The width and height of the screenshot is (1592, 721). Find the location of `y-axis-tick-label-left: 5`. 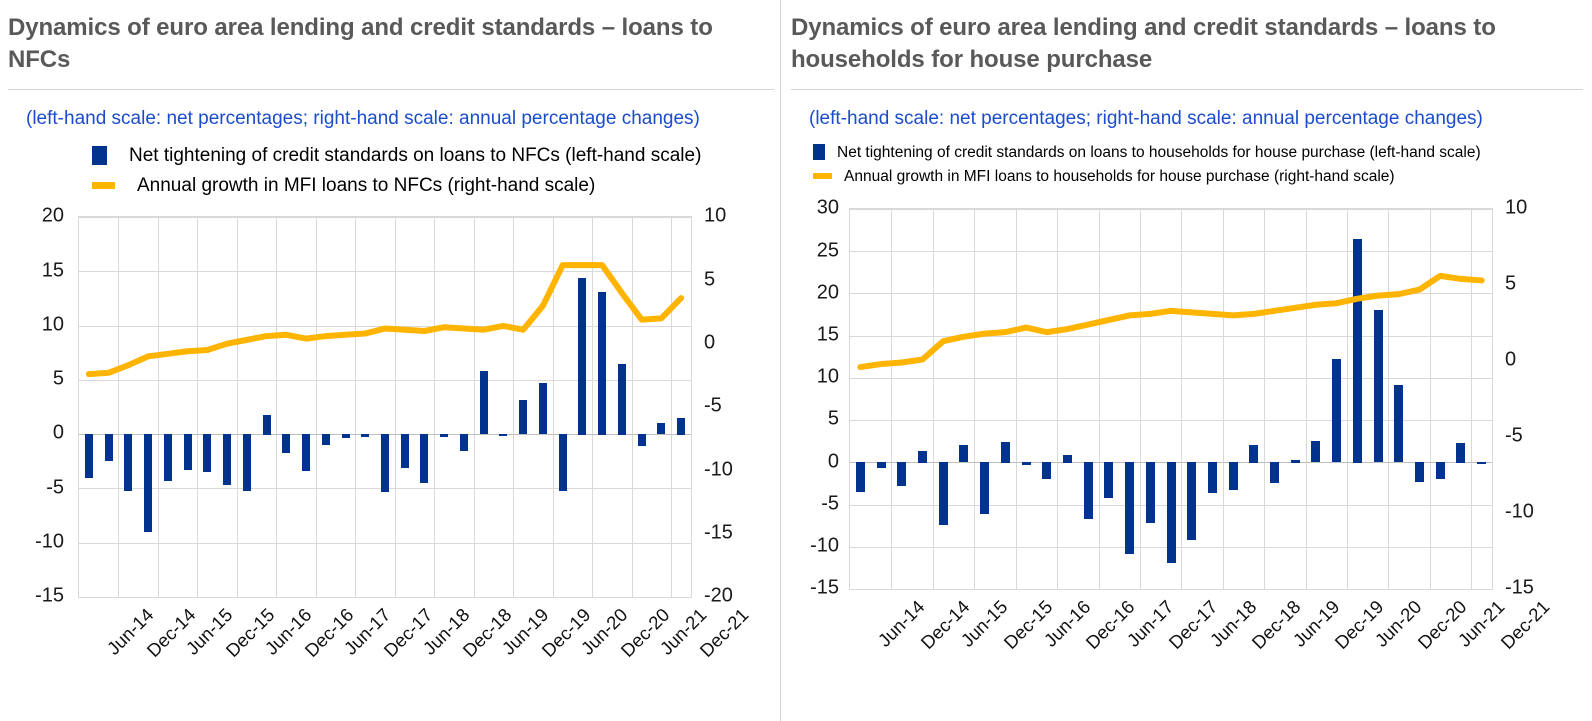

y-axis-tick-label-left: 5 is located at coordinates (58, 378).